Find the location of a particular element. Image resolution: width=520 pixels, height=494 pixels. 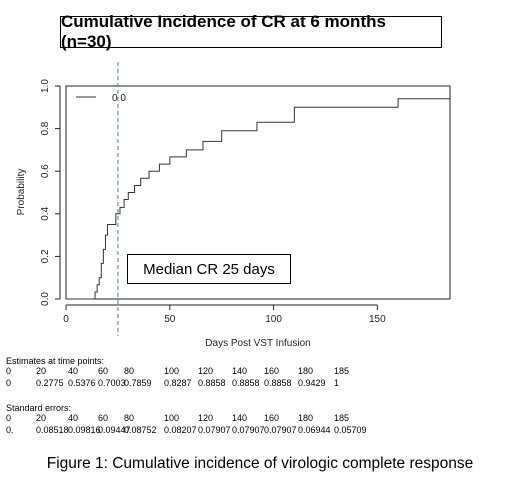

table-cell: 0.9429 is located at coordinates (312, 383).